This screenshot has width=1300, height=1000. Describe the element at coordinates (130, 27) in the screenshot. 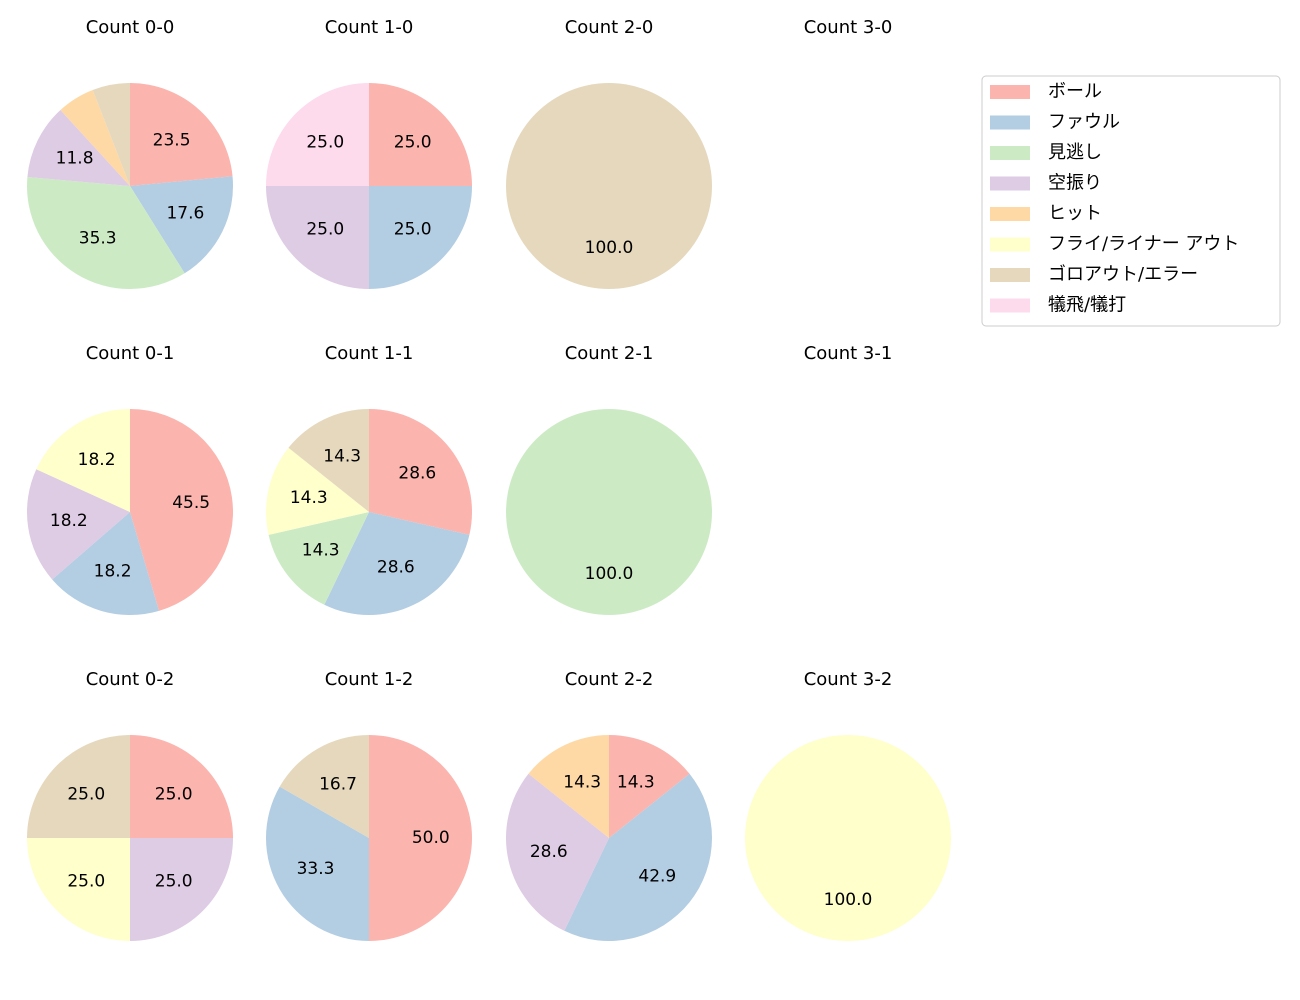

I see `pie-title: Count 0-0` at that location.